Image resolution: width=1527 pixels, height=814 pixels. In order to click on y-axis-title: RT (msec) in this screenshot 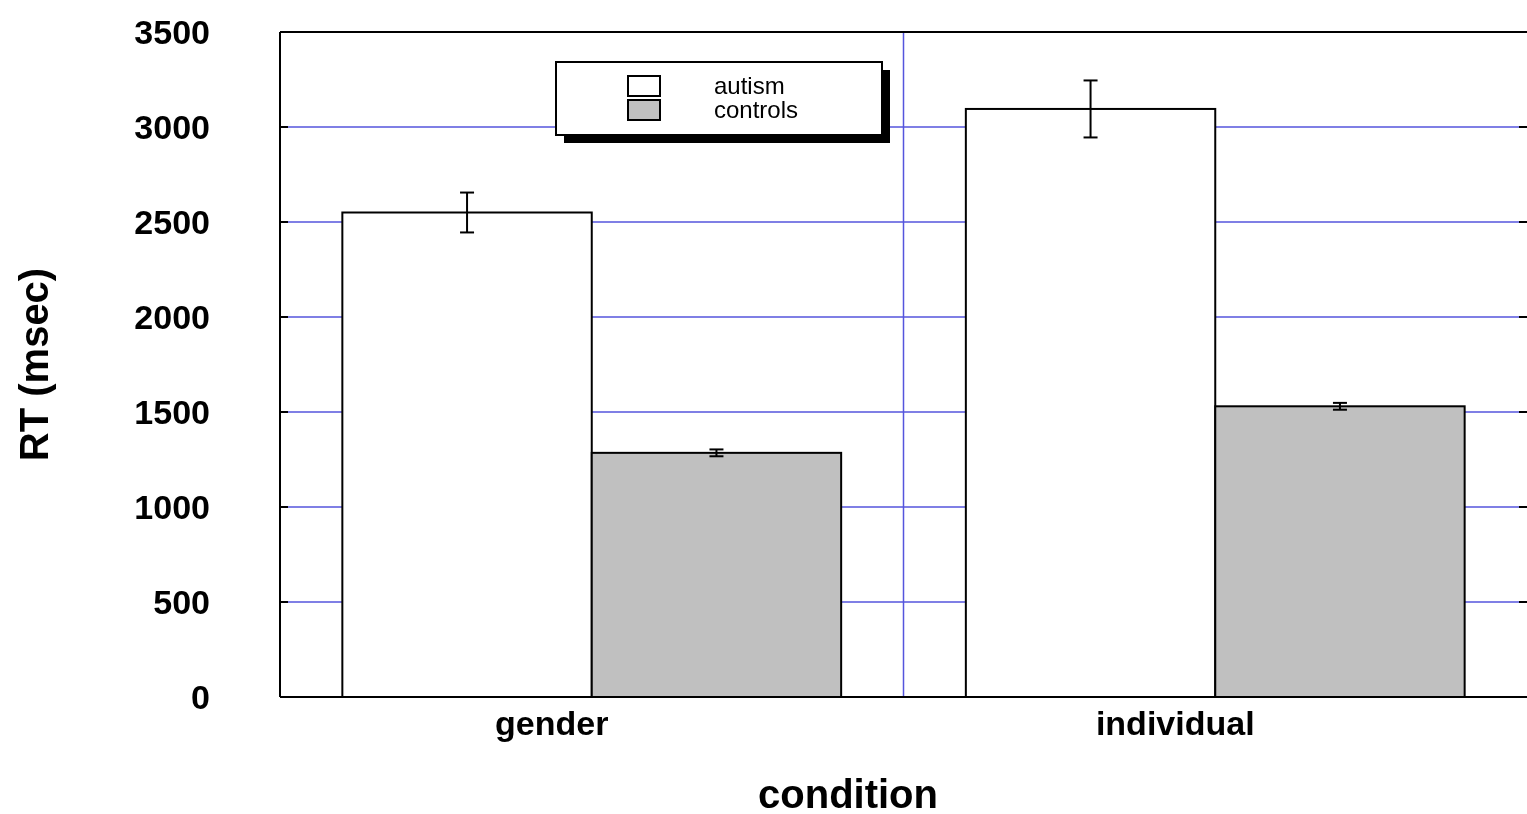, I will do `click(34, 364)`.